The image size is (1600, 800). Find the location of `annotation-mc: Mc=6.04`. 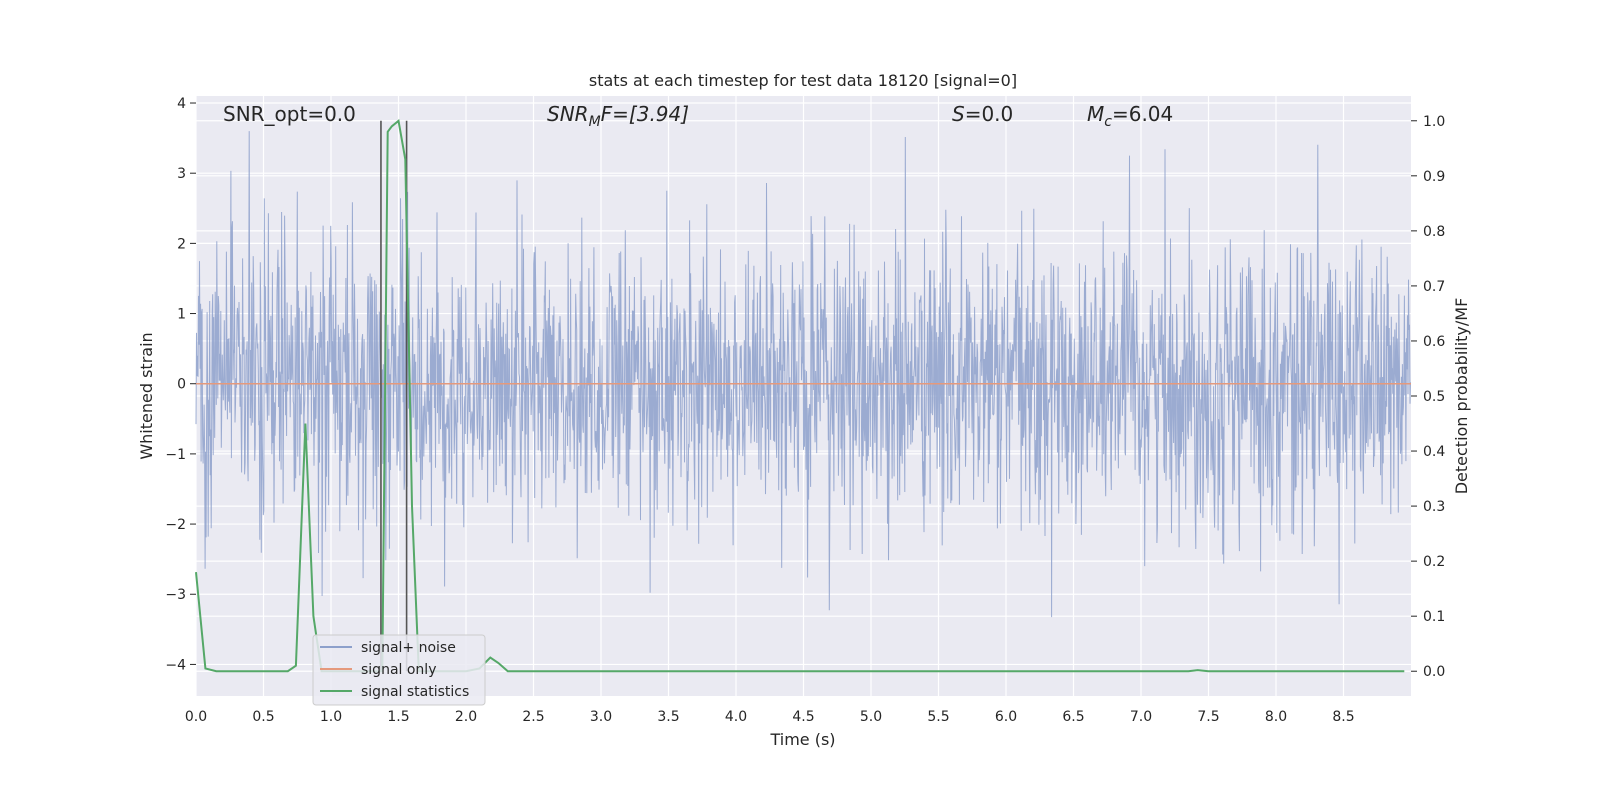

annotation-mc: Mc=6.04 is located at coordinates (1130, 116).